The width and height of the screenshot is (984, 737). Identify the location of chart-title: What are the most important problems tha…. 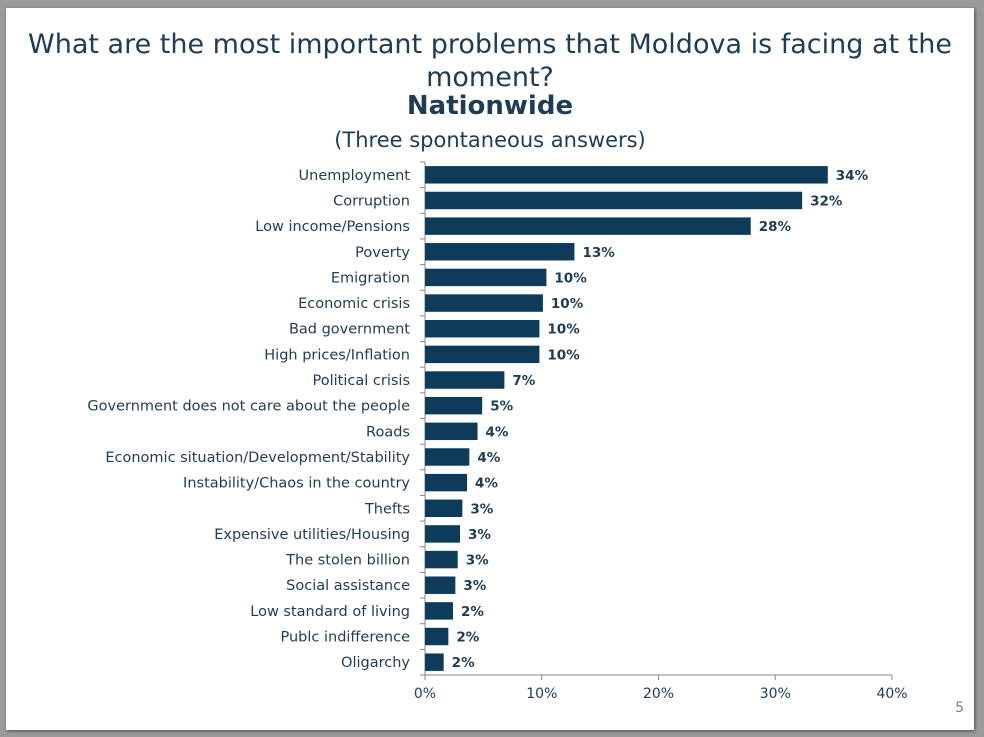
(490, 61).